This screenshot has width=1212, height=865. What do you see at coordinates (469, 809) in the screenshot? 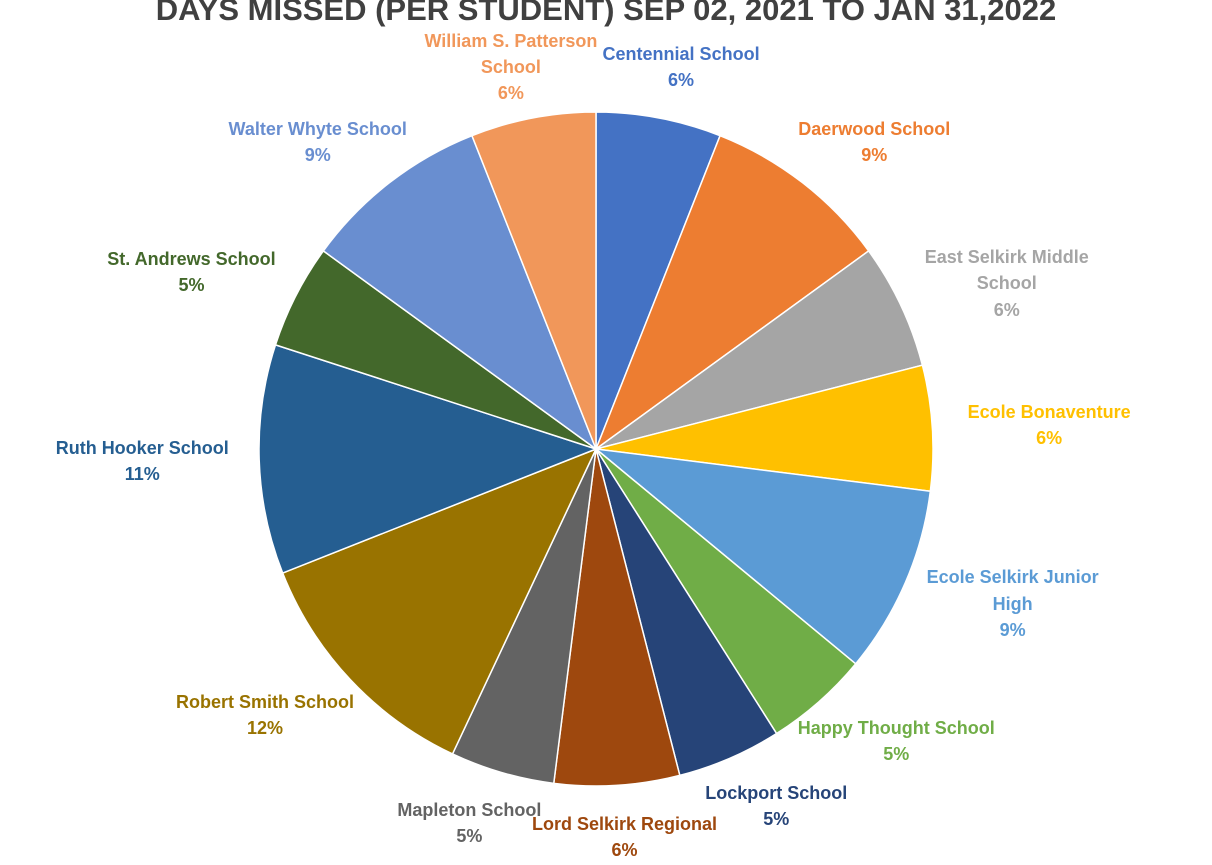
I see `slice-name: Mapleton School` at bounding box center [469, 809].